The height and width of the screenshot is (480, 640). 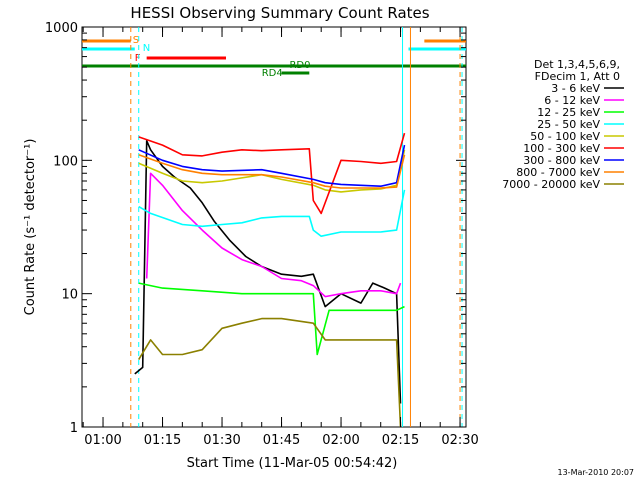 What do you see at coordinates (65, 161) in the screenshot?
I see `y-tick-label: 100` at bounding box center [65, 161].